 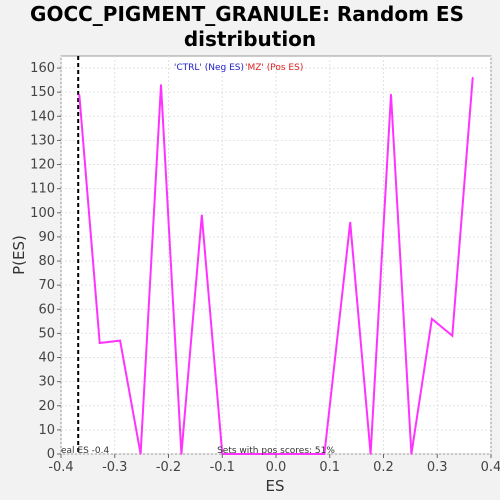 What do you see at coordinates (85, 451) in the screenshot?
I see `annotation-observed-es: eal ES -0.4` at bounding box center [85, 451].